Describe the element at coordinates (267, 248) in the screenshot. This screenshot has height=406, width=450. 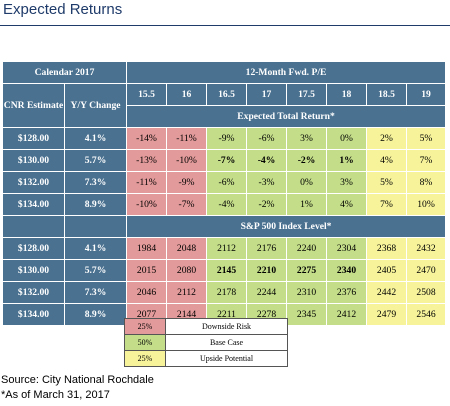
I see `value-cell: 2176` at that location.